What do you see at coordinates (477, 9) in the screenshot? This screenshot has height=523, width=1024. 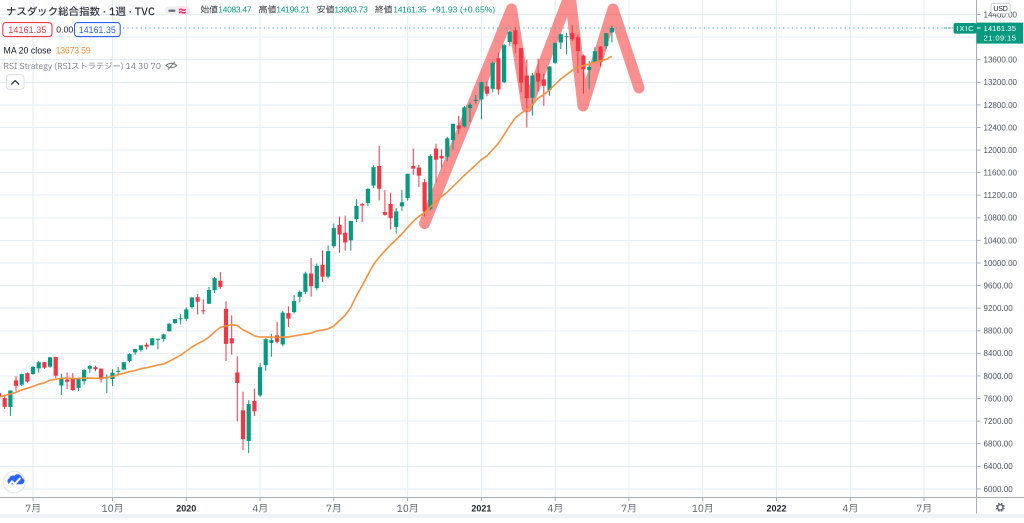 I see `svg-text: (+0.65%)` at bounding box center [477, 9].